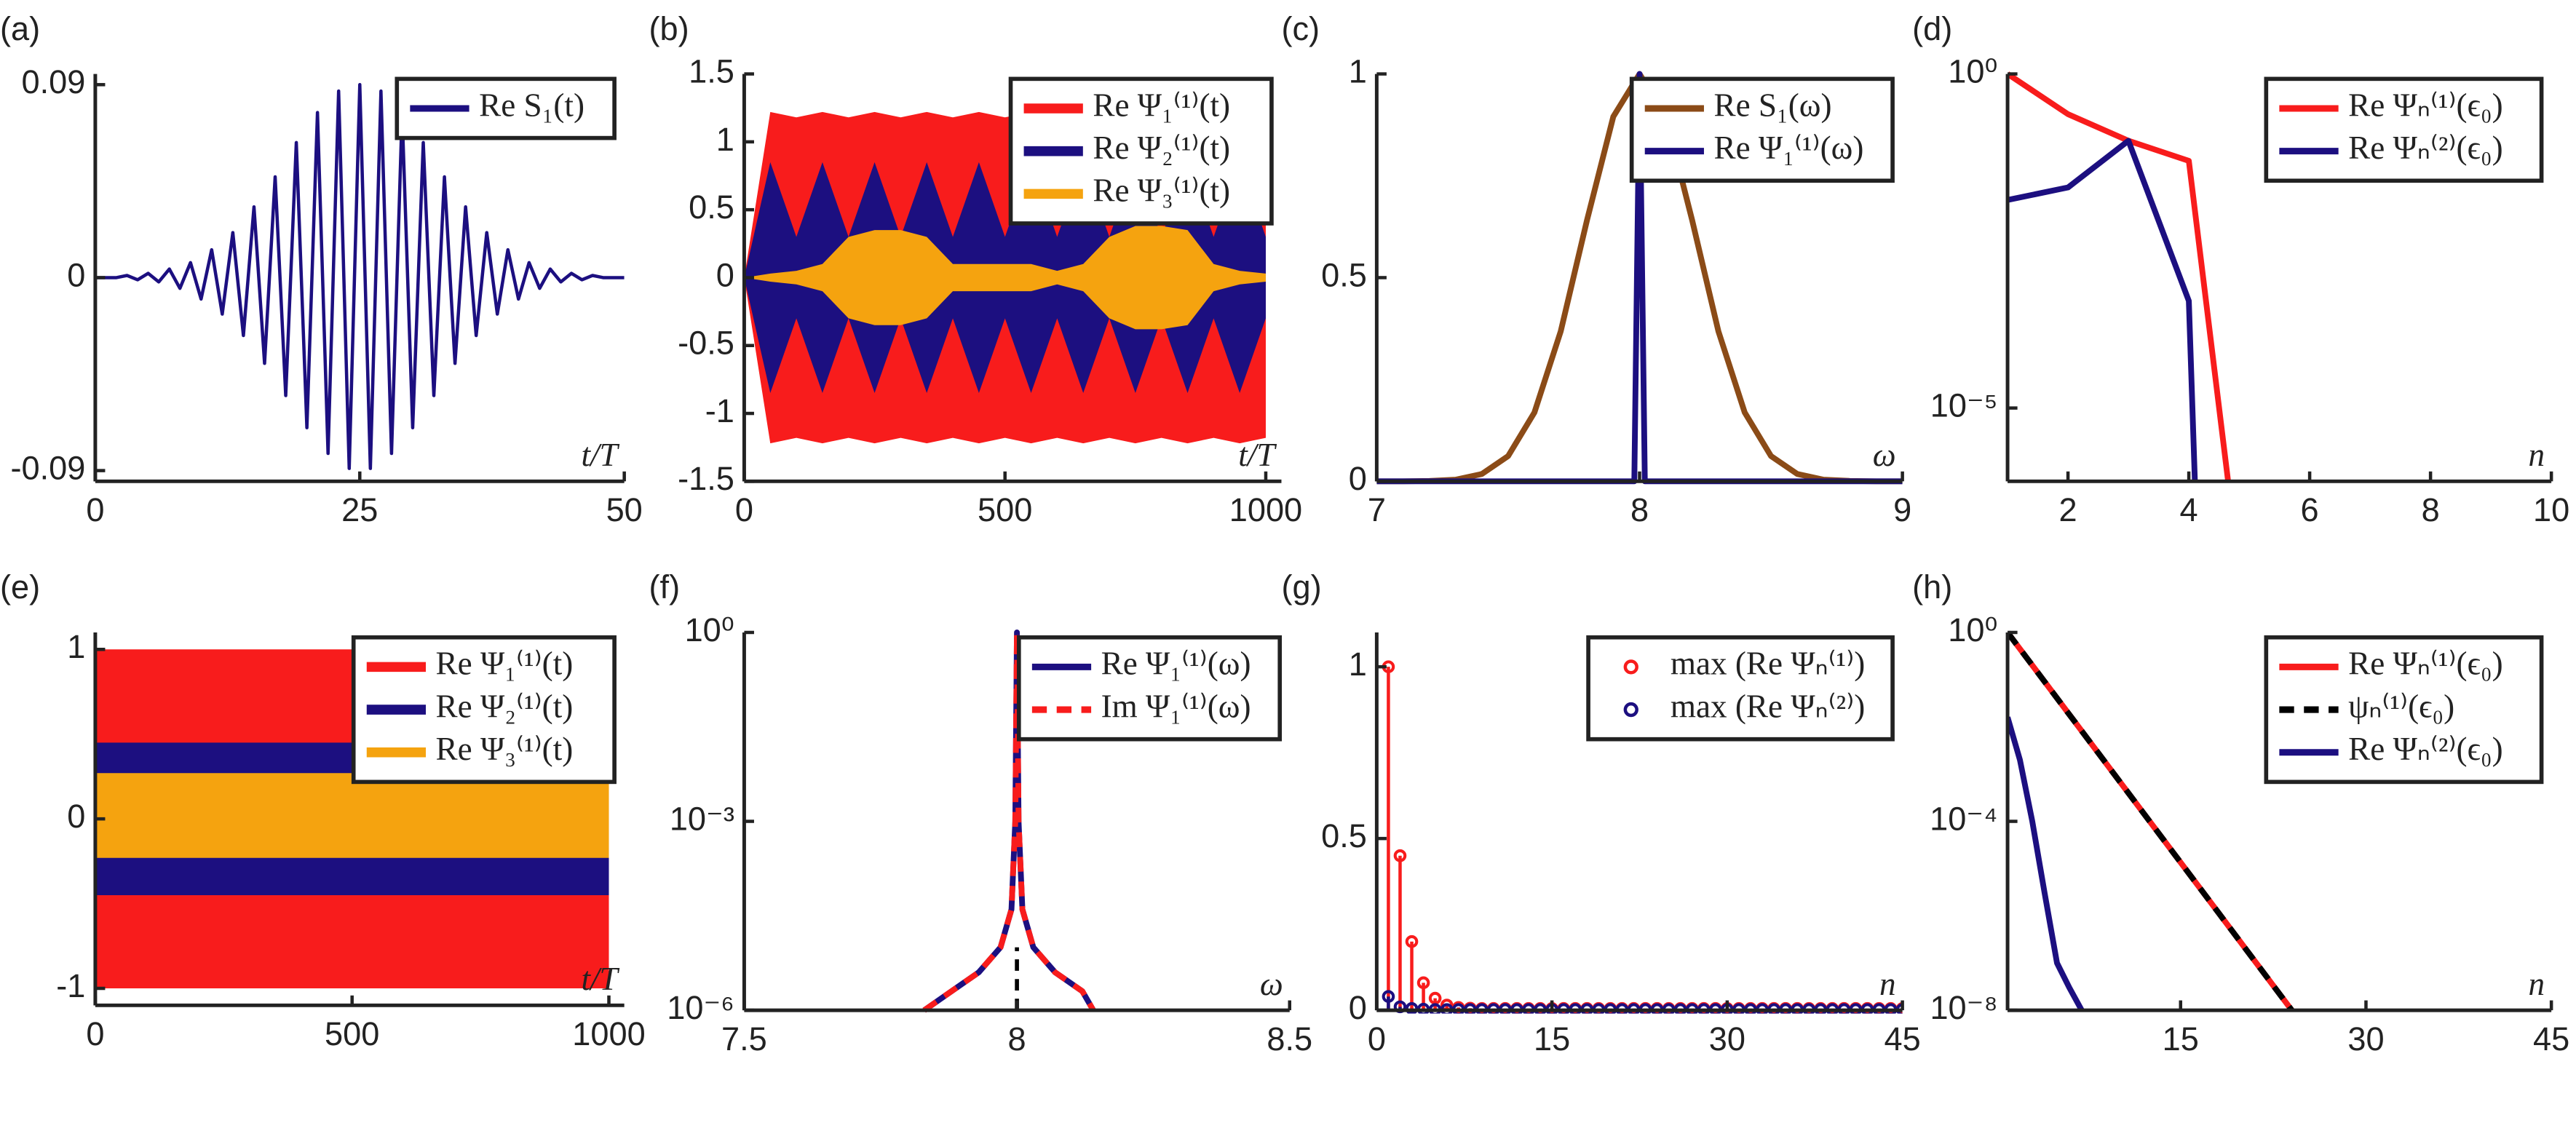  I want to click on y-tick-label: 0.5, so click(711, 207).